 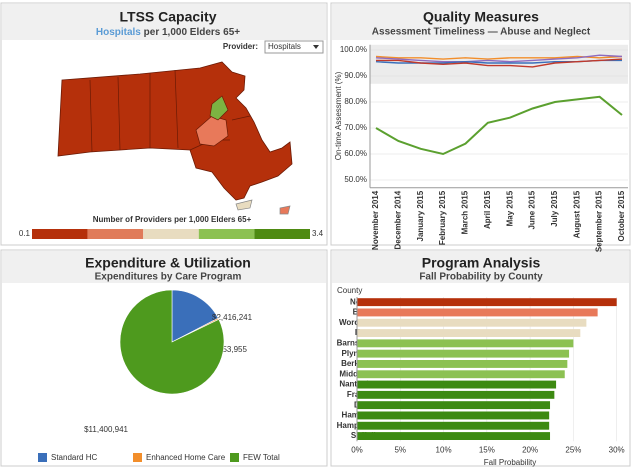 What do you see at coordinates (621, 215) in the screenshot?
I see `x-tick-label: October 2015` at bounding box center [621, 215].